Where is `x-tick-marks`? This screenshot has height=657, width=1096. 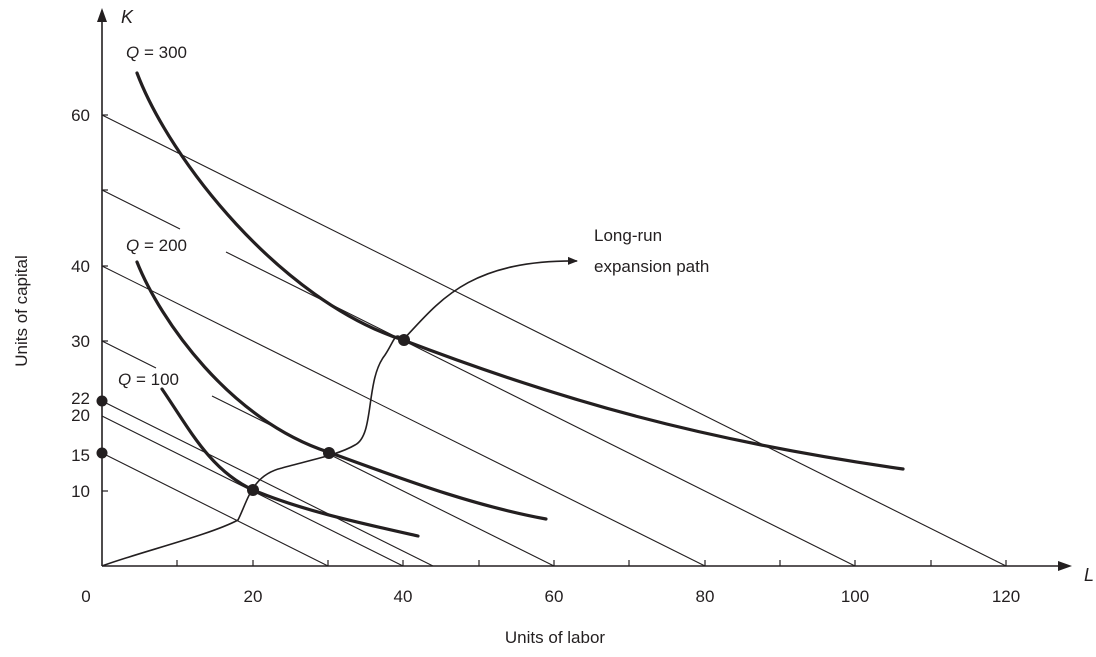 x-tick-marks is located at coordinates (591, 563).